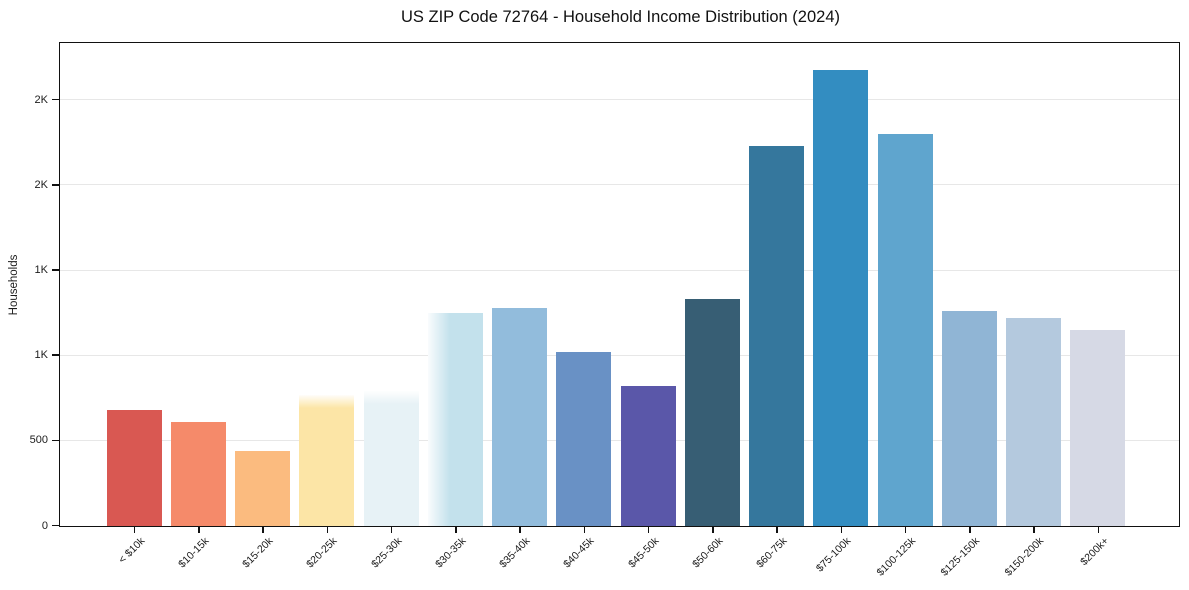 The height and width of the screenshot is (590, 1189). What do you see at coordinates (262, 488) in the screenshot?
I see `bar--15-20k` at bounding box center [262, 488].